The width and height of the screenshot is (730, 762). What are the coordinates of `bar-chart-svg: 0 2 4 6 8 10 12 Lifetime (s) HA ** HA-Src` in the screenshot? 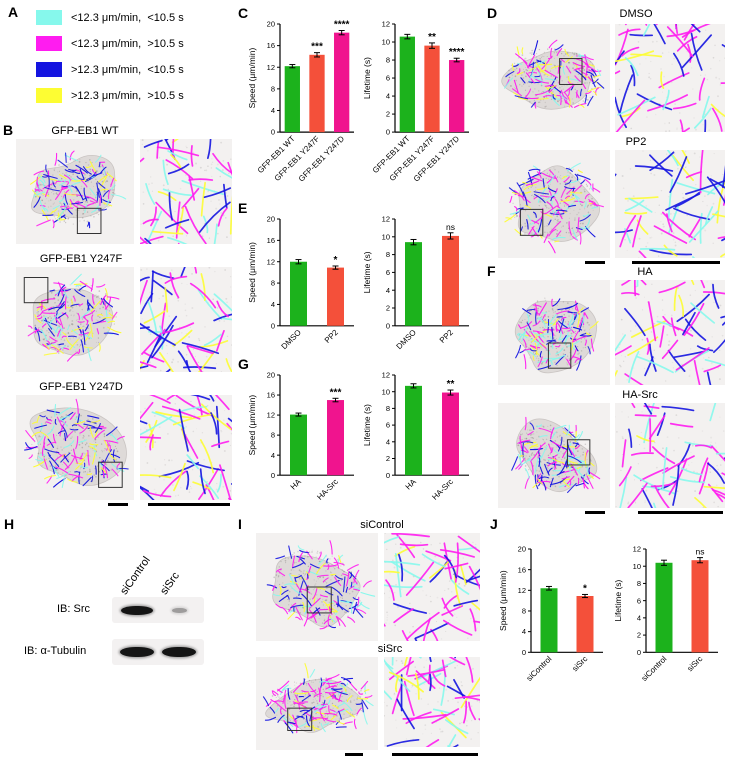 It's located at (415, 436).